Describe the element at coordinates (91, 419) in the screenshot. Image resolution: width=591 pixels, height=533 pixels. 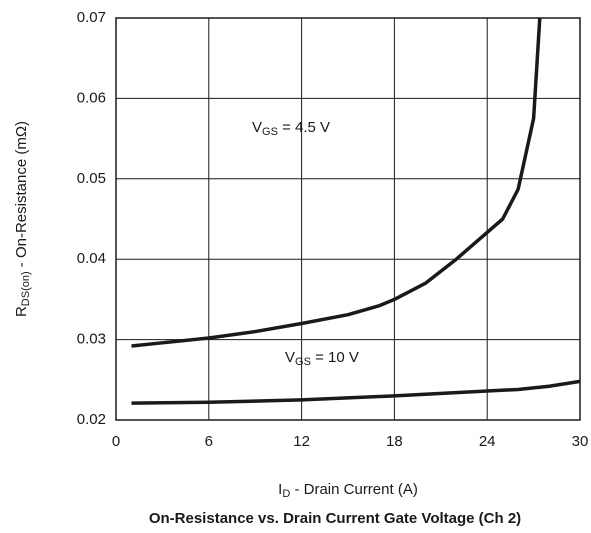
I see `y-tick-label: 0.02` at that location.